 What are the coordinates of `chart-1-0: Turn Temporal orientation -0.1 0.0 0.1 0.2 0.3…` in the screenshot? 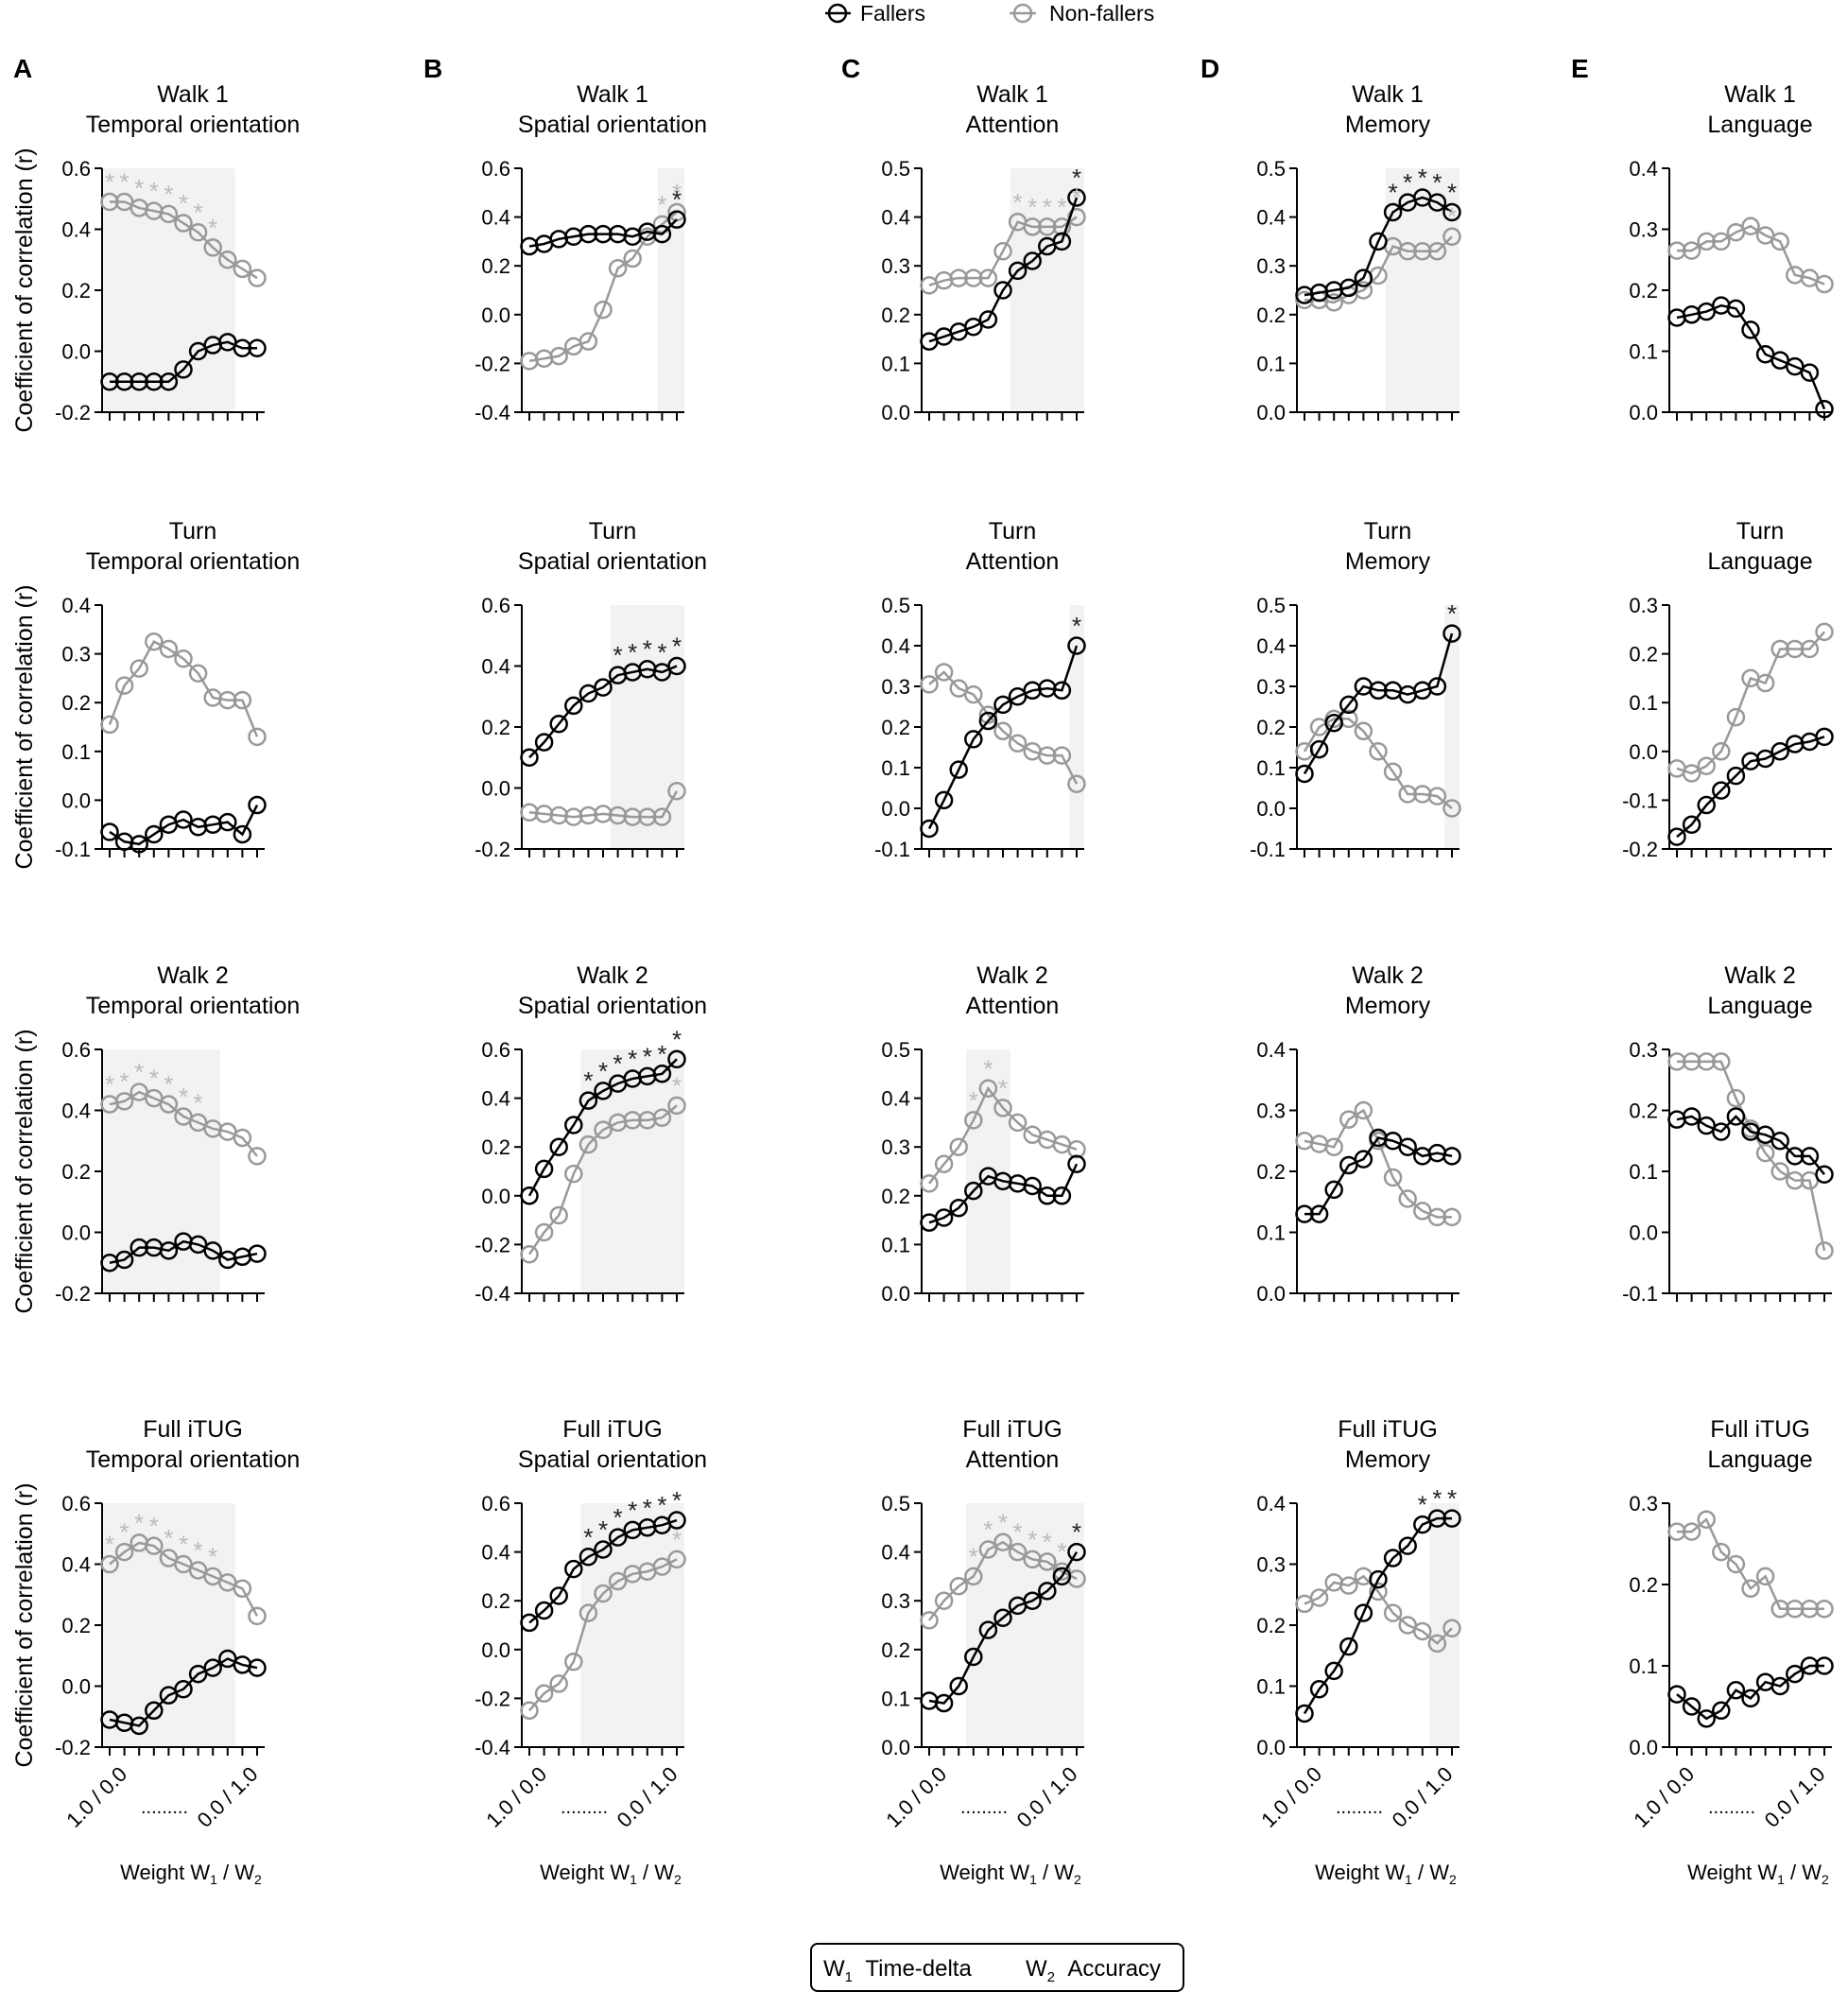 It's located at (177, 690).